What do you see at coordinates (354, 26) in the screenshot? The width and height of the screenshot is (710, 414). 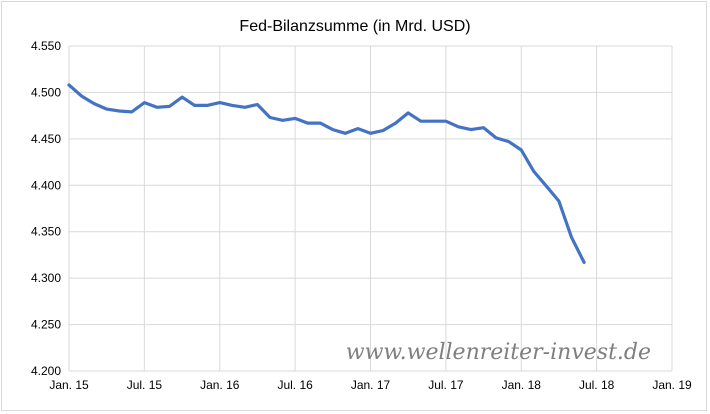 I see `chart-title: Fed-Bilanzsumme (in Mrd. USD)` at bounding box center [354, 26].